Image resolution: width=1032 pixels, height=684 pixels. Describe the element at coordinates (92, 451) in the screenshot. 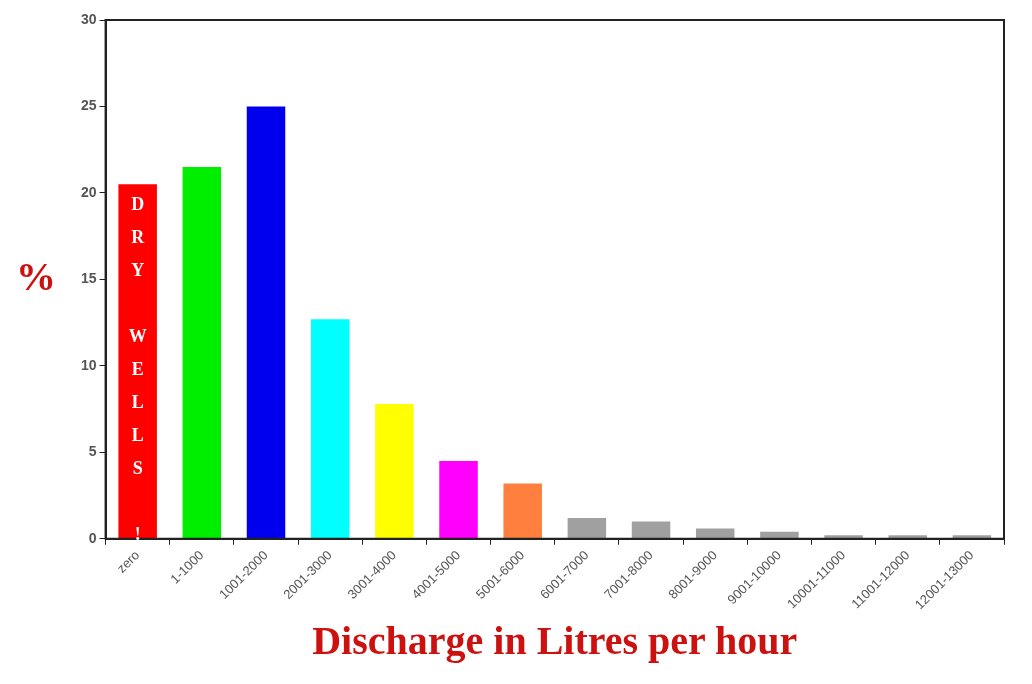

I see `y-tick-label: 5` at that location.